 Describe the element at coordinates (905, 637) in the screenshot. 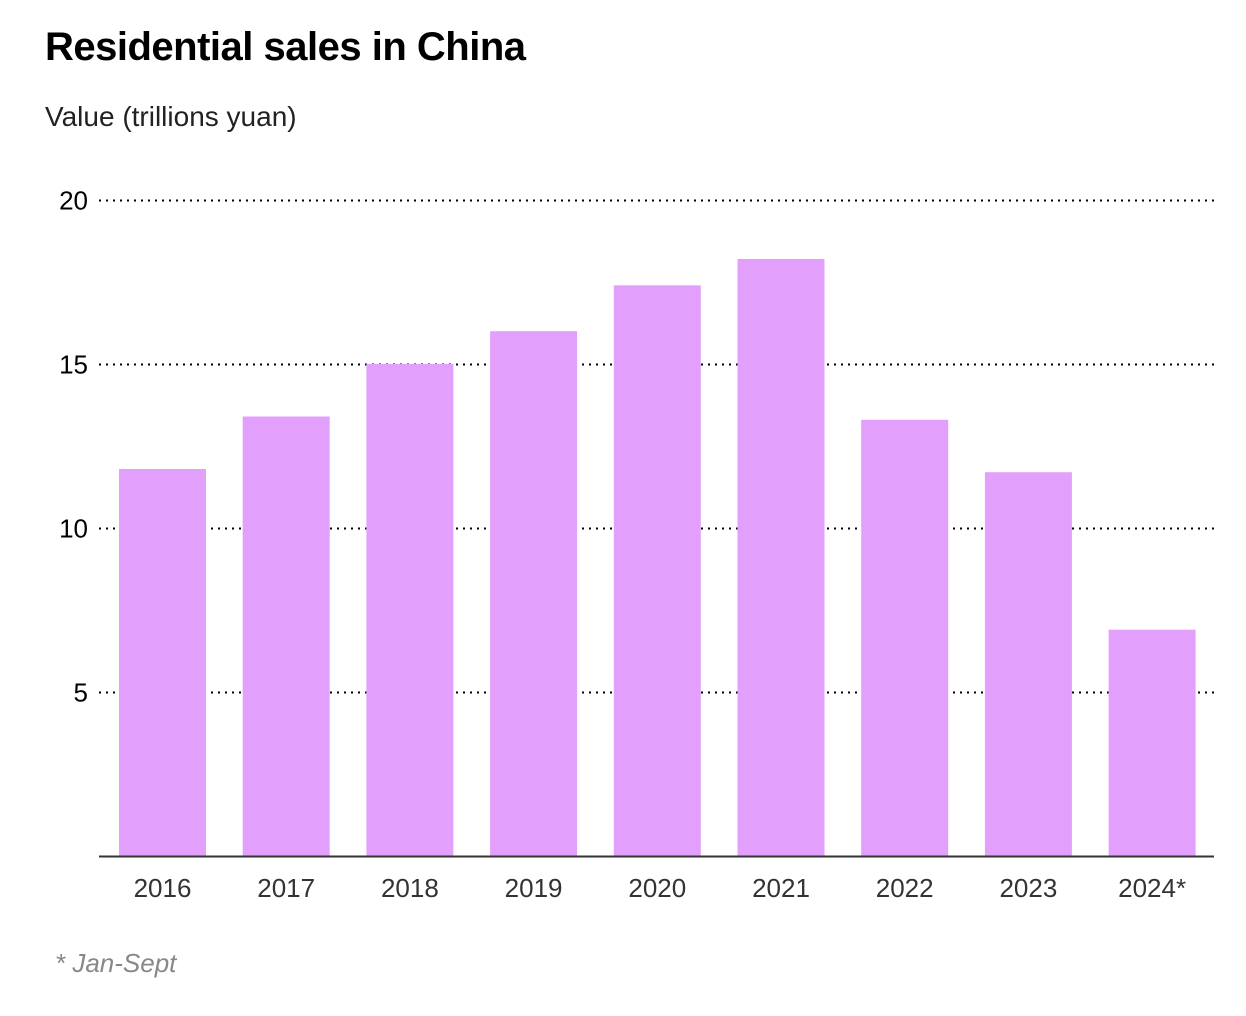

I see `bar-2022` at that location.